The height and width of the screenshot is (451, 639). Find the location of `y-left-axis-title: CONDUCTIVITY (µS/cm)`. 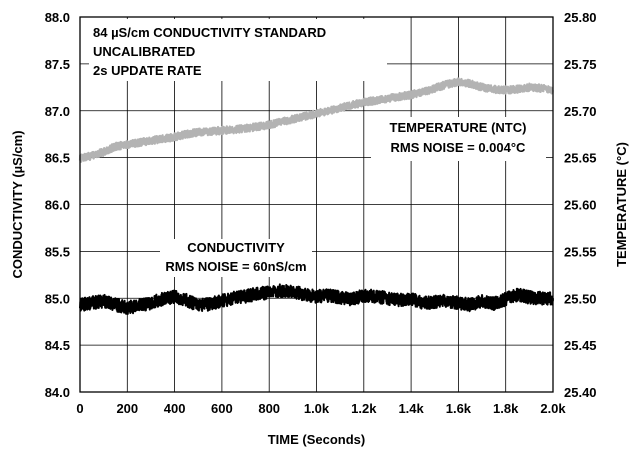

y-left-axis-title: CONDUCTIVITY (µS/cm) is located at coordinates (17, 204).